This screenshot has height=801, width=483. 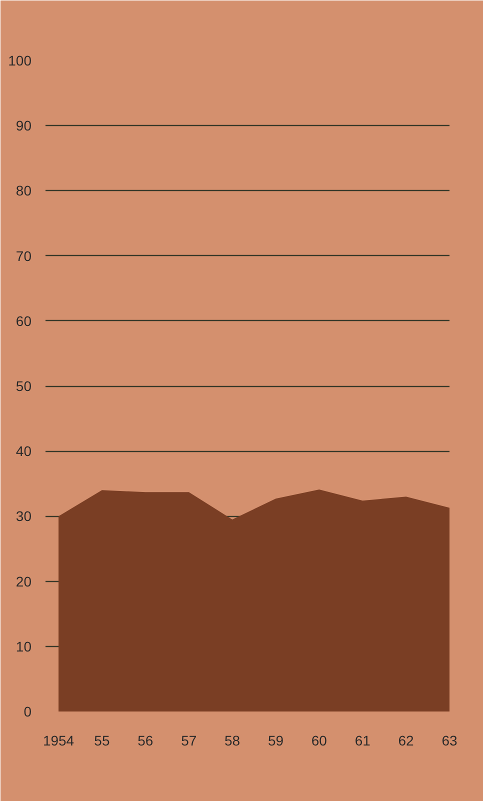 What do you see at coordinates (24, 581) in the screenshot?
I see `y-tick-label: 20` at bounding box center [24, 581].